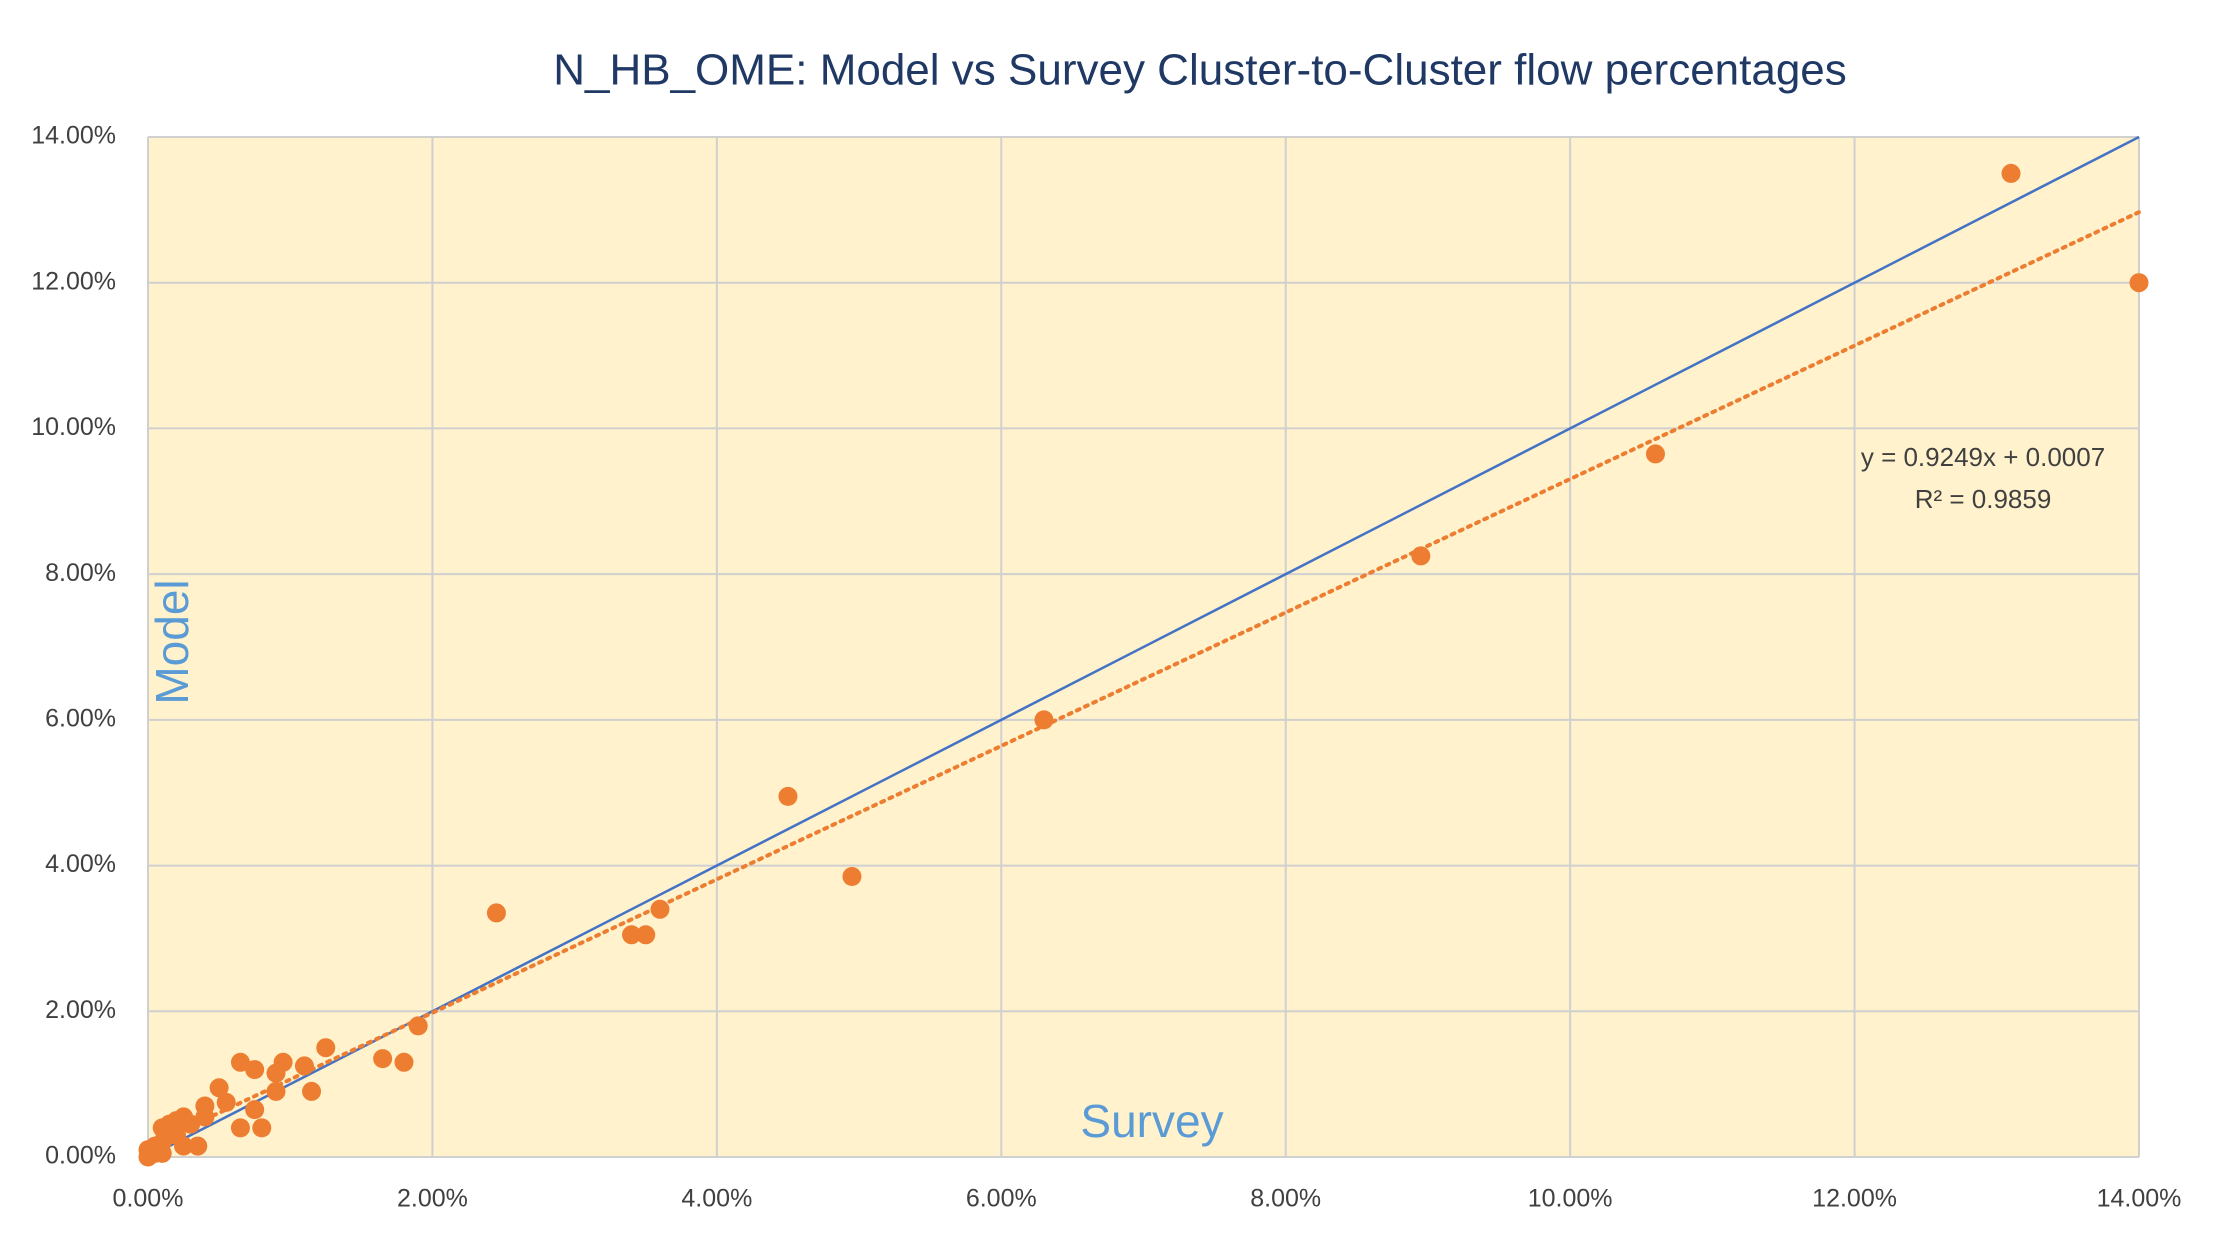 The image size is (2213, 1235). I want to click on trendline-r-squared: R² = 0.9859, so click(1983, 499).